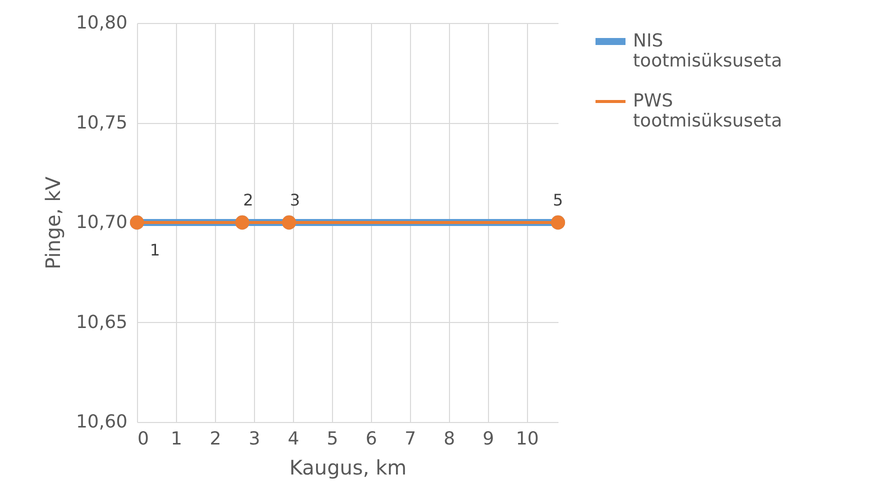 The height and width of the screenshot is (504, 885). I want to click on x-tick-label: 6, so click(372, 439).